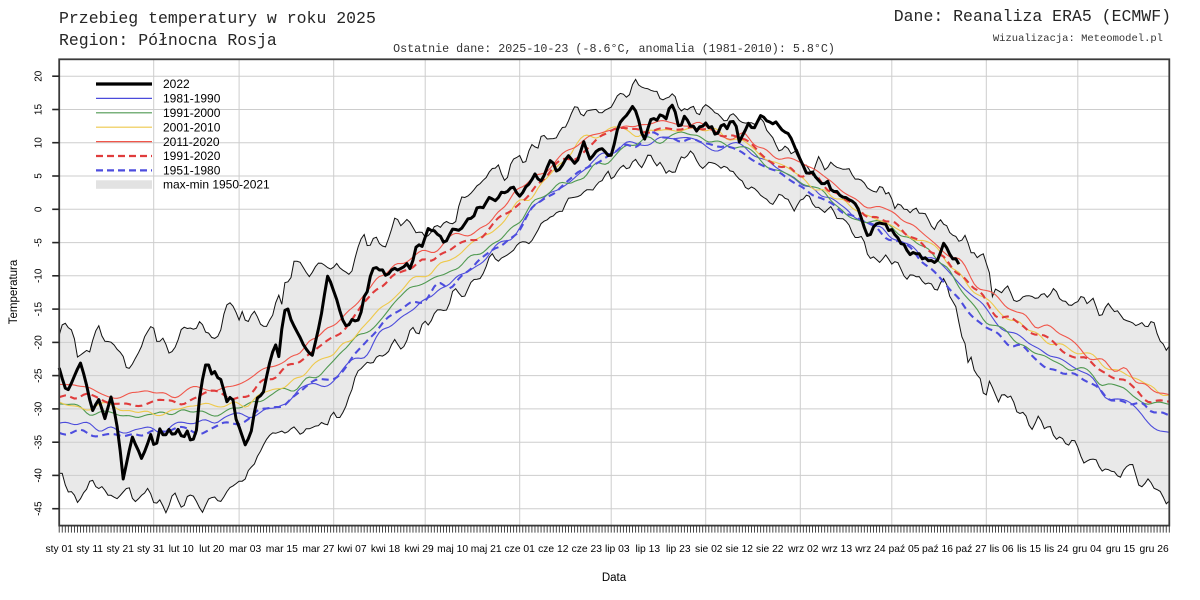 This screenshot has width=1200, height=600. I want to click on svg-text: -15, so click(39, 308).